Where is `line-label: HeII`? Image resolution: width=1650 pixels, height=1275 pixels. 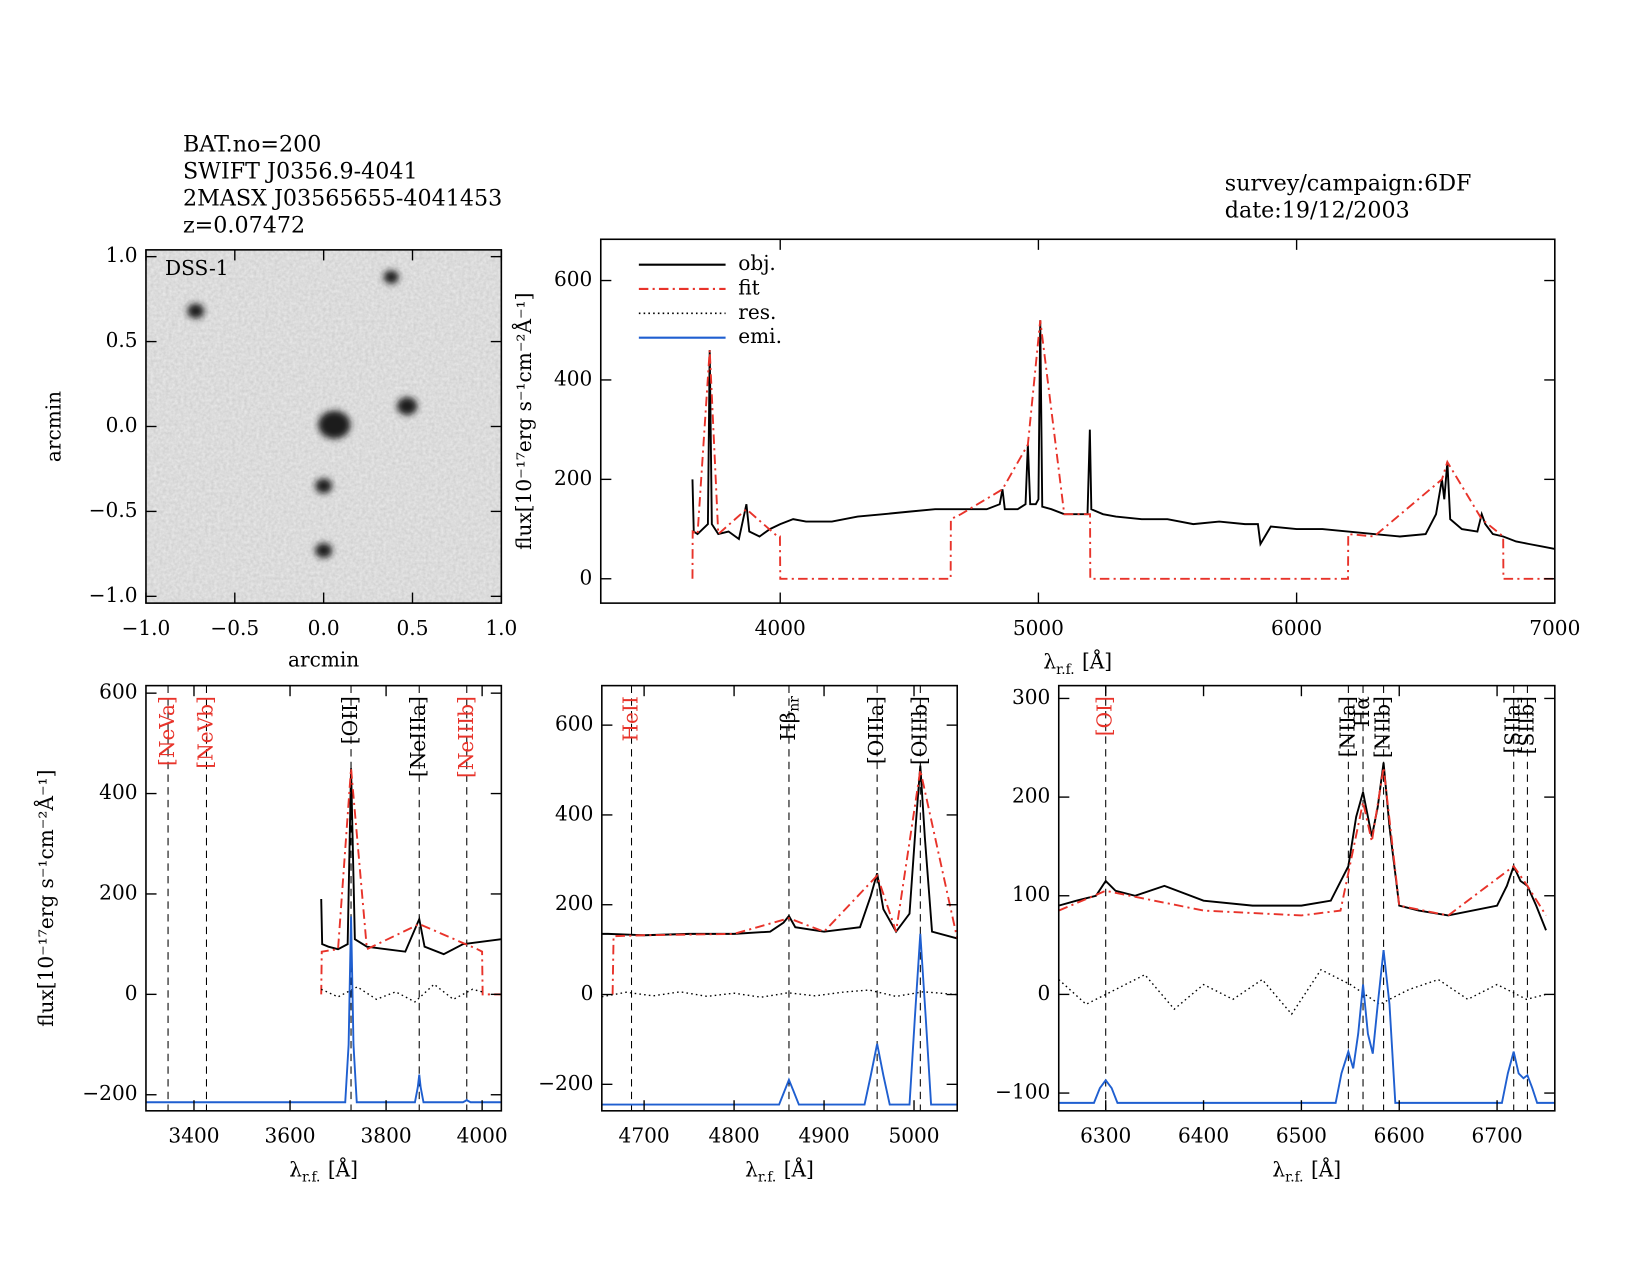
line-label: HeII is located at coordinates (630, 718).